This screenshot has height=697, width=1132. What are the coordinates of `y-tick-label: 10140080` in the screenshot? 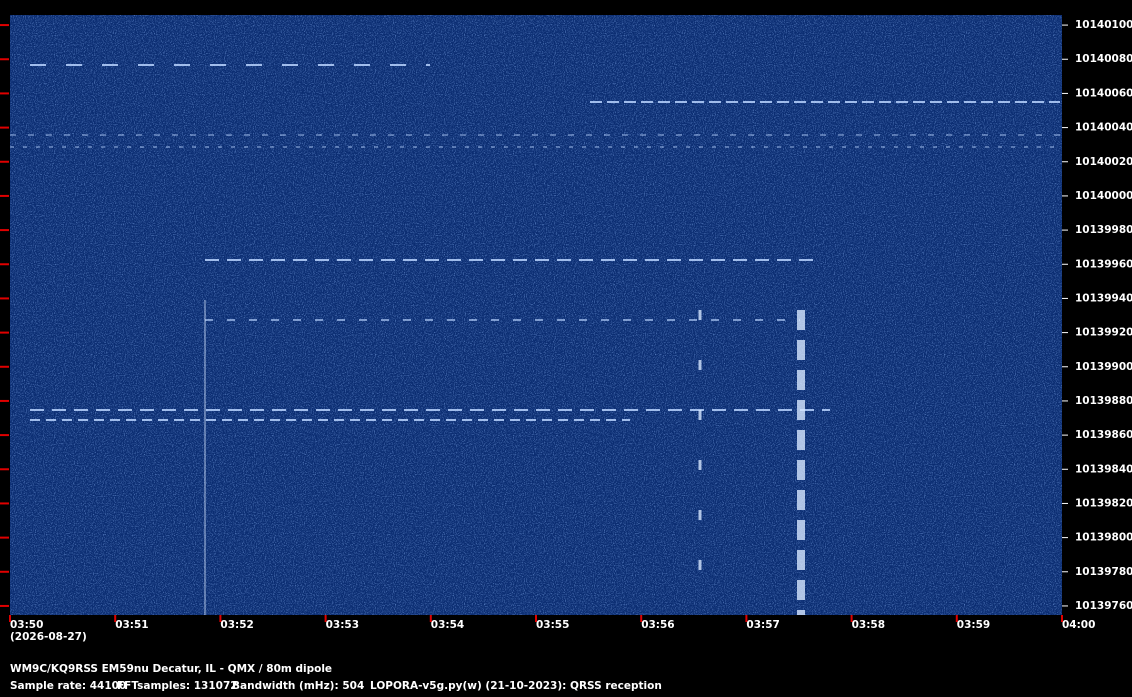 It's located at (1103, 59).